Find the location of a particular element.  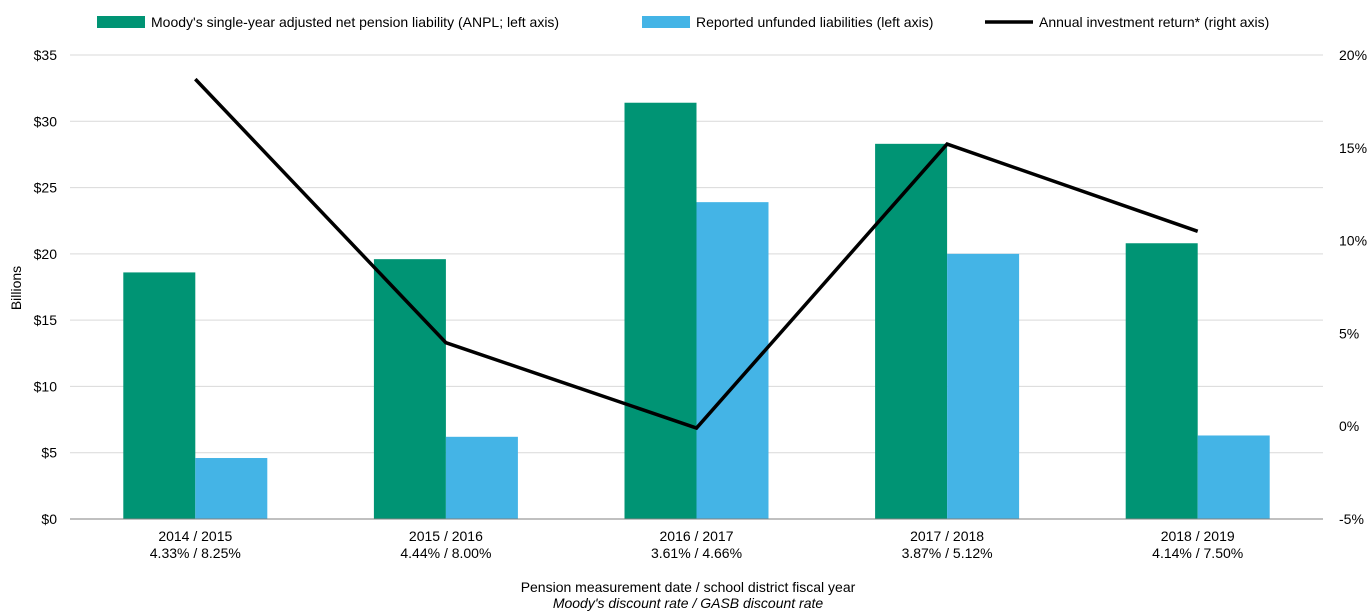

y-tick-label: $20 is located at coordinates (46, 254).